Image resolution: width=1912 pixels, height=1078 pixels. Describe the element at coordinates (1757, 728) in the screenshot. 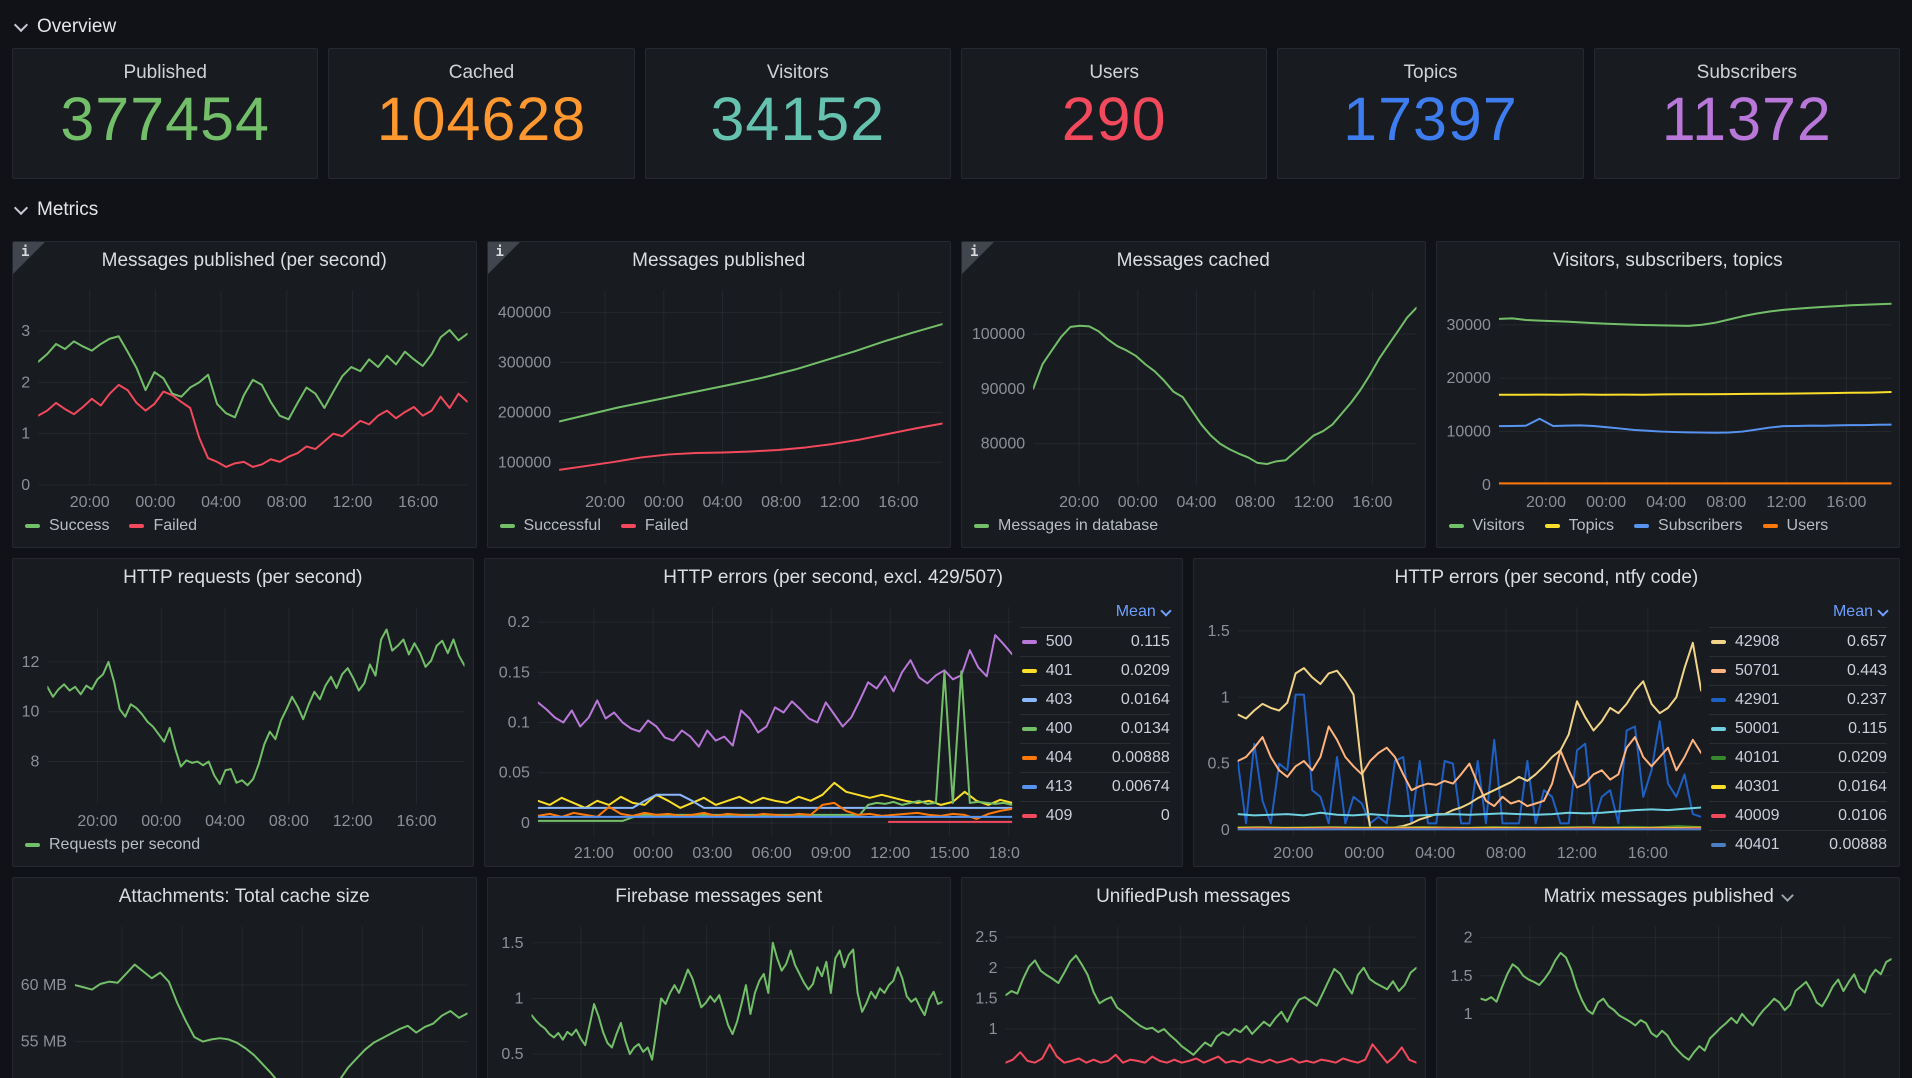

I see `series-label: 50001` at that location.